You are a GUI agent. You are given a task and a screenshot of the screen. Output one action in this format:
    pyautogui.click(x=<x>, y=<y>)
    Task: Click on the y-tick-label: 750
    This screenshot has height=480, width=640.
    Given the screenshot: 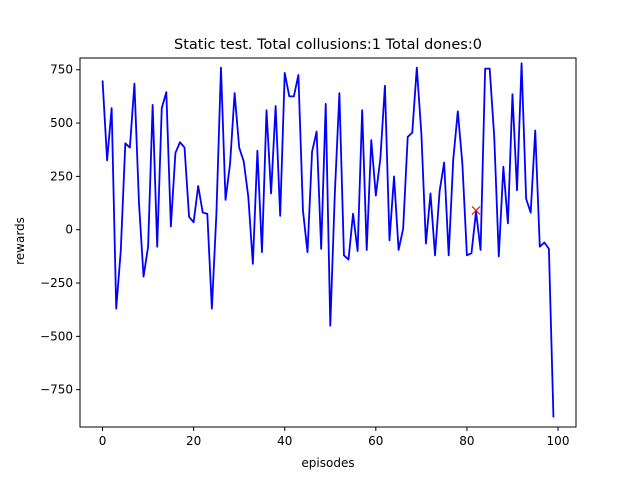 What is the action you would take?
    pyautogui.click(x=61, y=70)
    